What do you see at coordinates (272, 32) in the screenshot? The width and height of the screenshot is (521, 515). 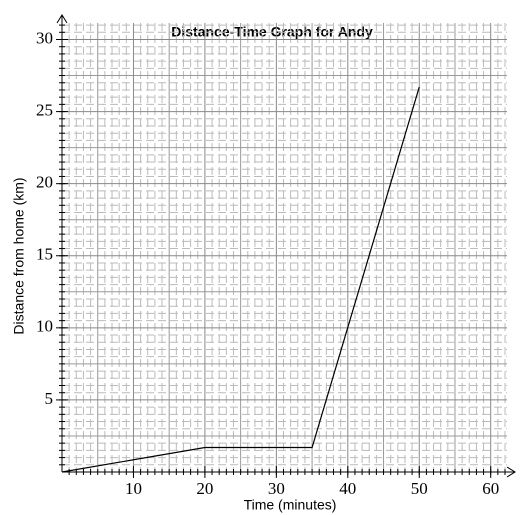 I see `chart-title: Distance-Time Graph for Andy` at bounding box center [272, 32].